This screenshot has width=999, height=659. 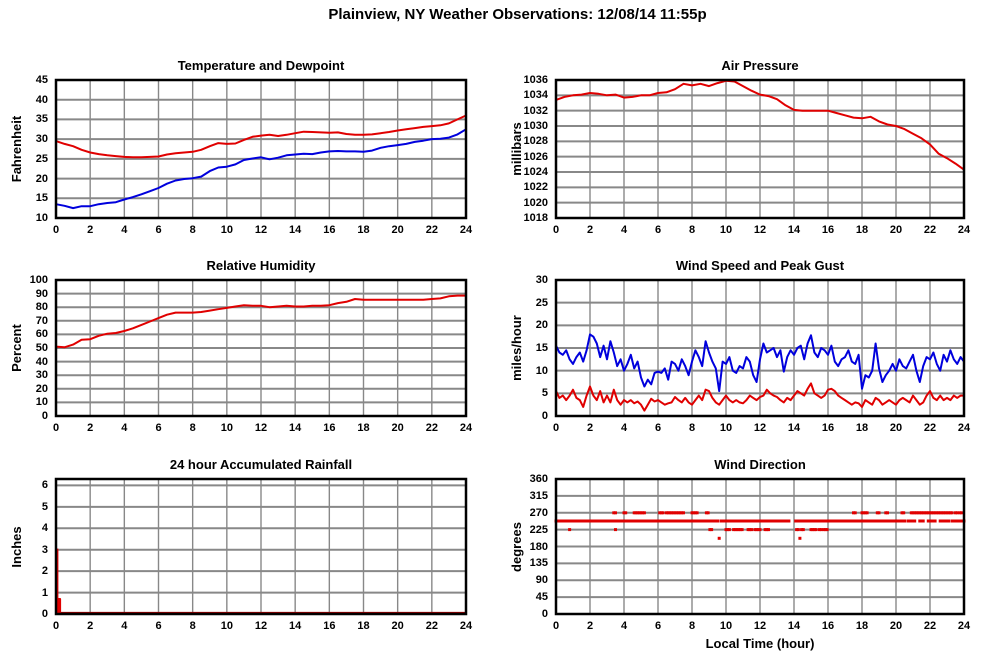 I want to click on y-tick-label: 315, so click(x=538, y=495).